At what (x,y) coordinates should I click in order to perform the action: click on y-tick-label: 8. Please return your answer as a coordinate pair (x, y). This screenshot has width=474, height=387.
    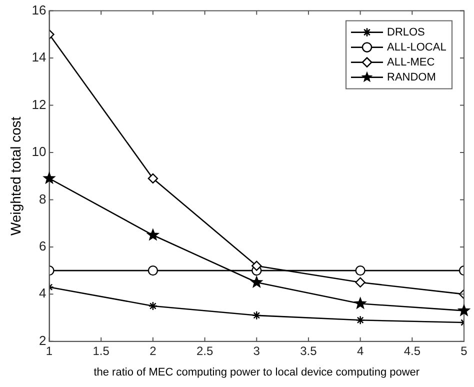
    Looking at the image, I should click on (42, 198).